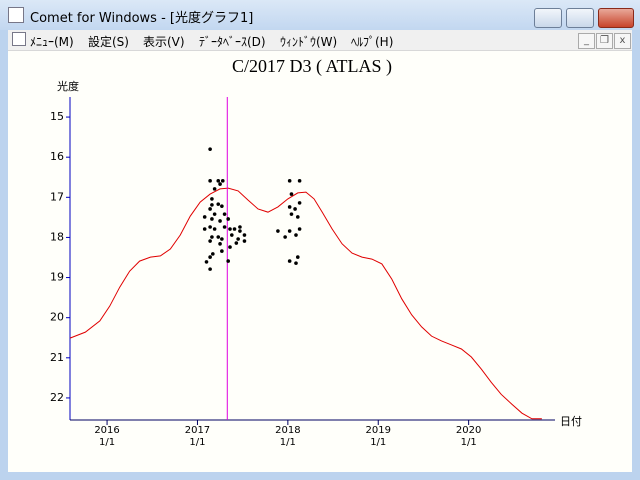  What do you see at coordinates (320, 15) in the screenshot?
I see `title-bar: Comet for Windows - [光度グラフ1]` at bounding box center [320, 15].